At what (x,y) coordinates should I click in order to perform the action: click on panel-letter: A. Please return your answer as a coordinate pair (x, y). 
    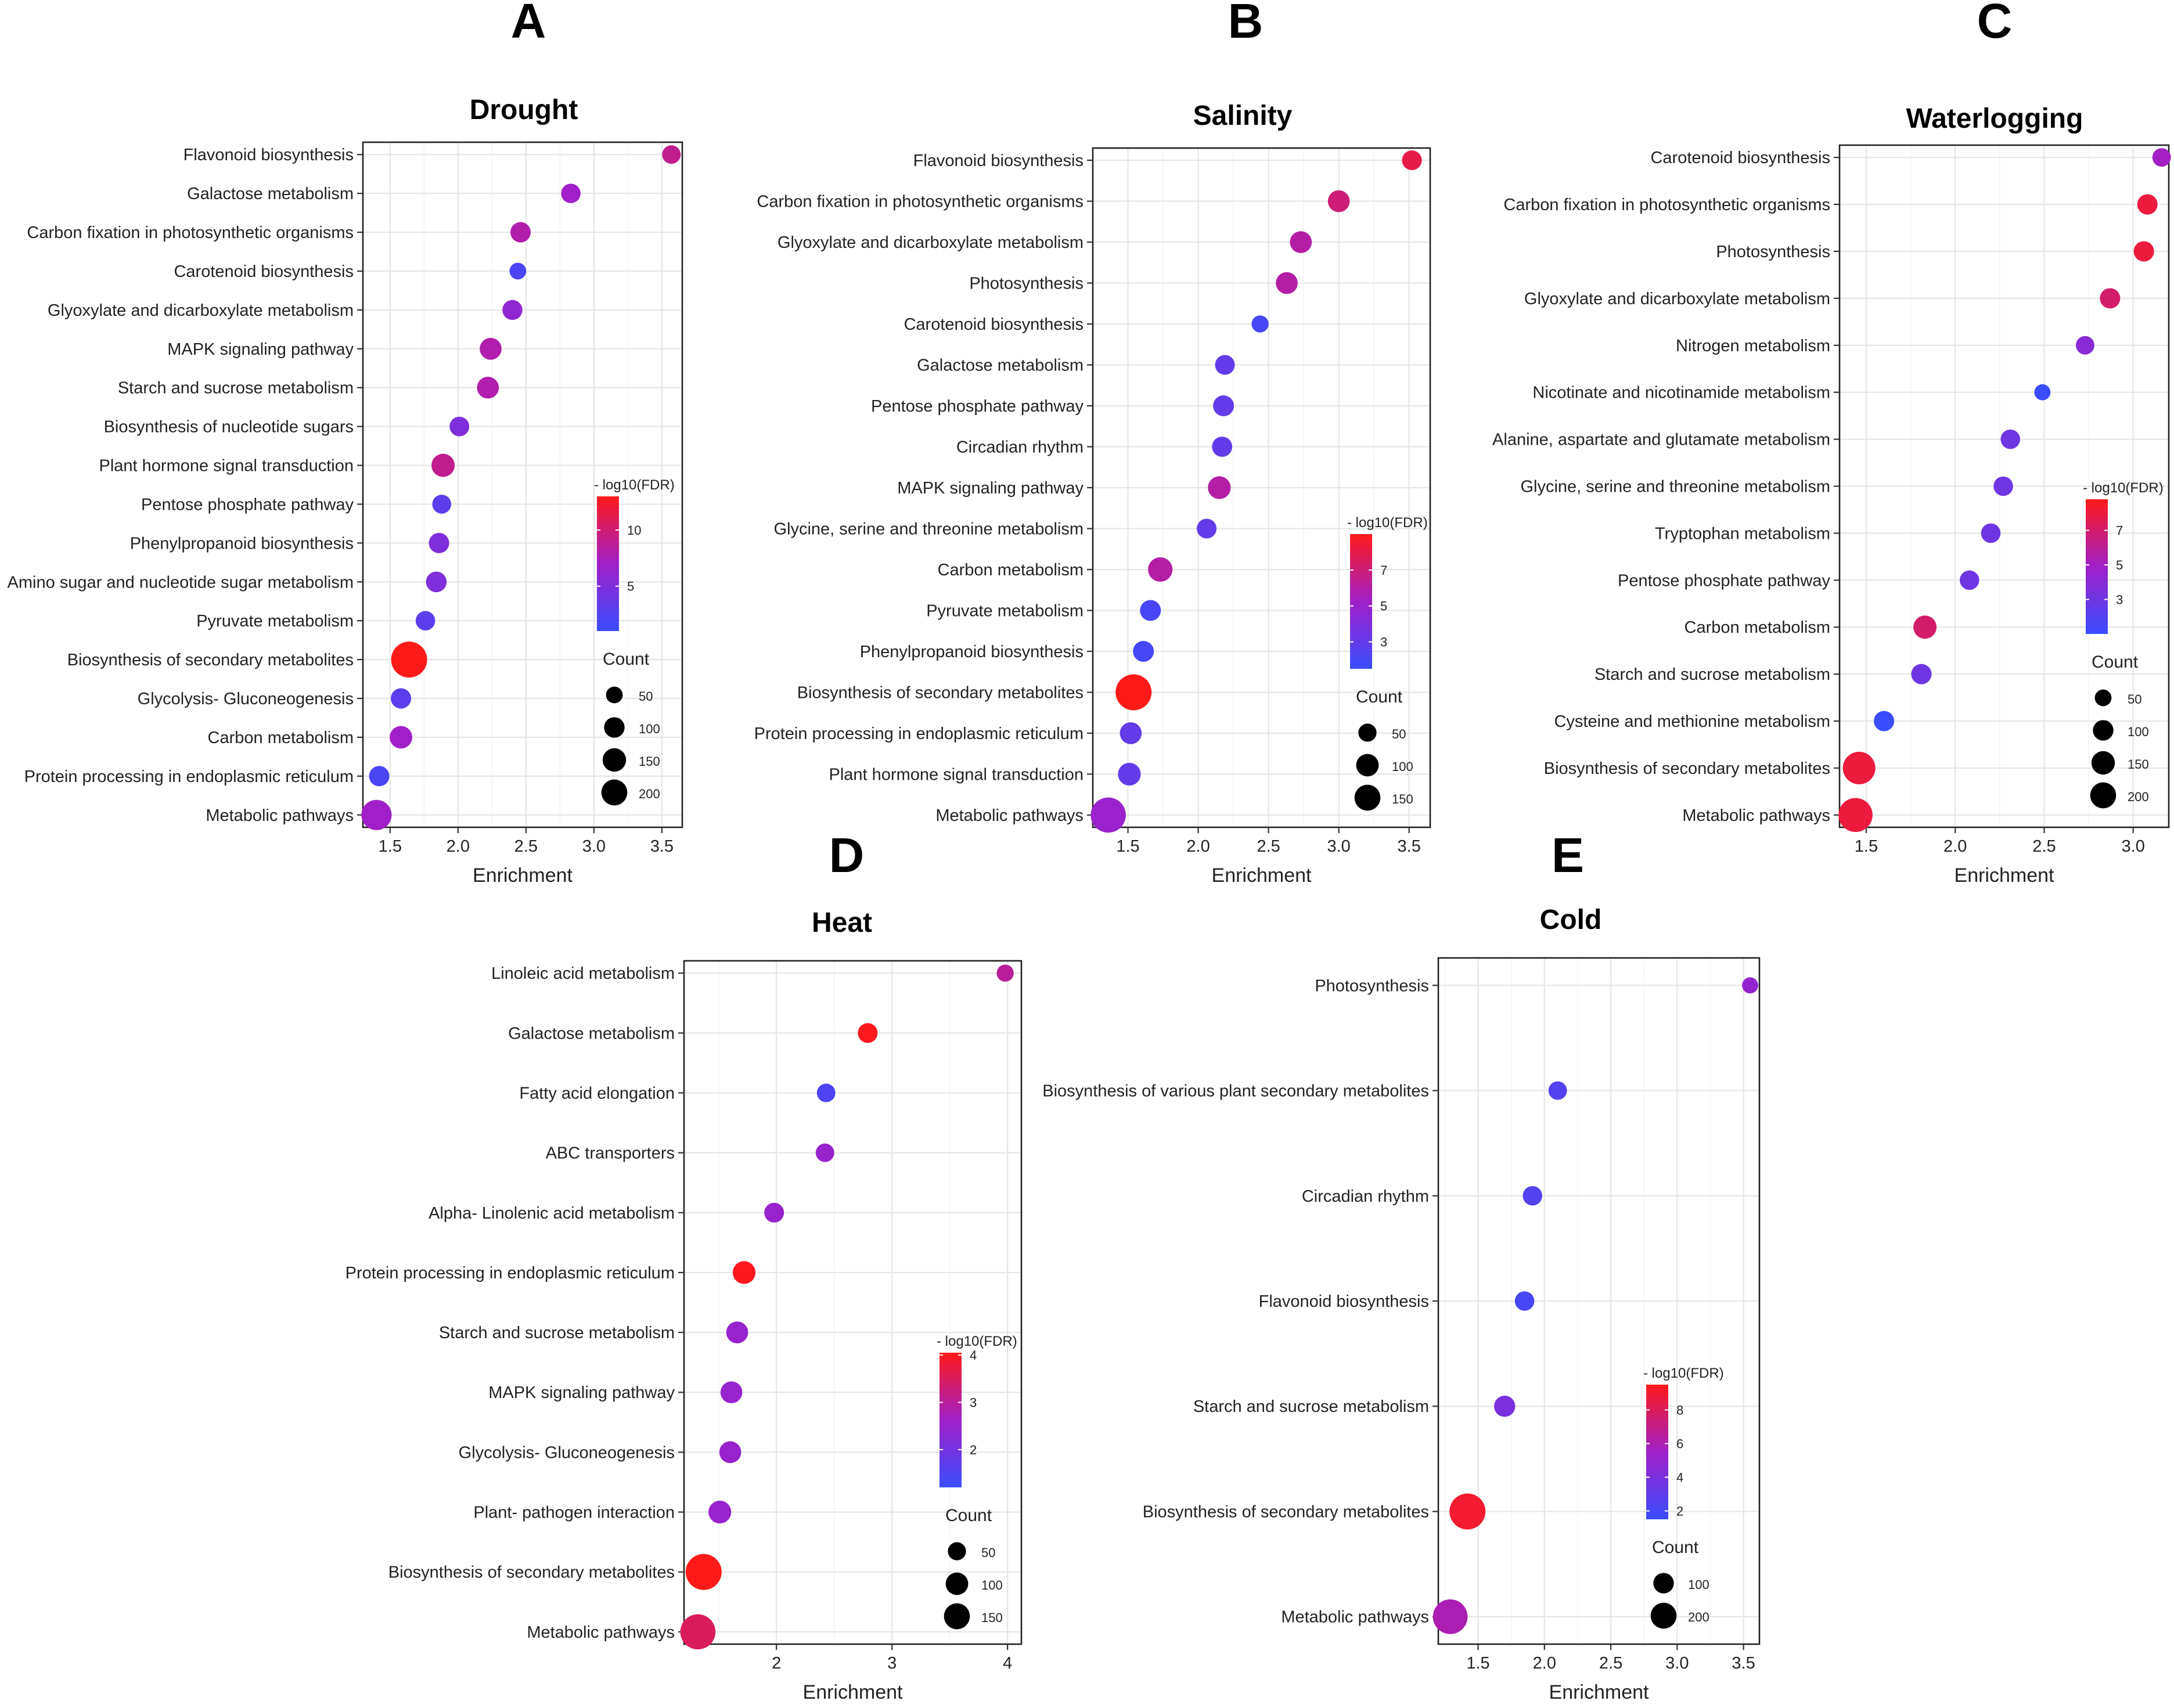
    Looking at the image, I should click on (528, 24).